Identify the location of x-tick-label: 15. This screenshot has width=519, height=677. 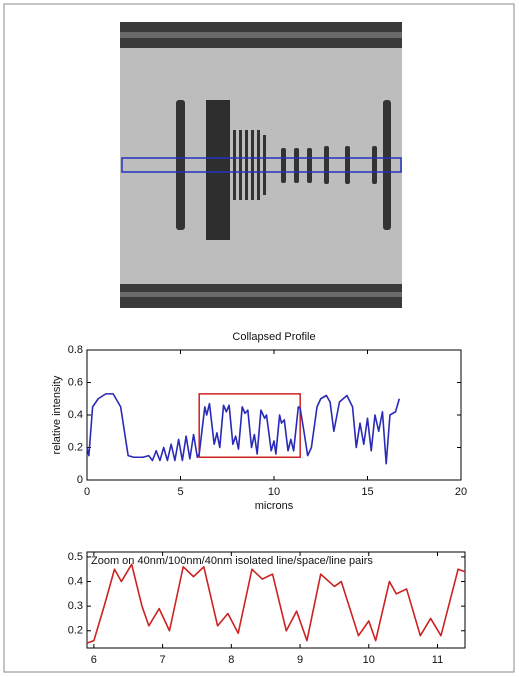
(367, 492).